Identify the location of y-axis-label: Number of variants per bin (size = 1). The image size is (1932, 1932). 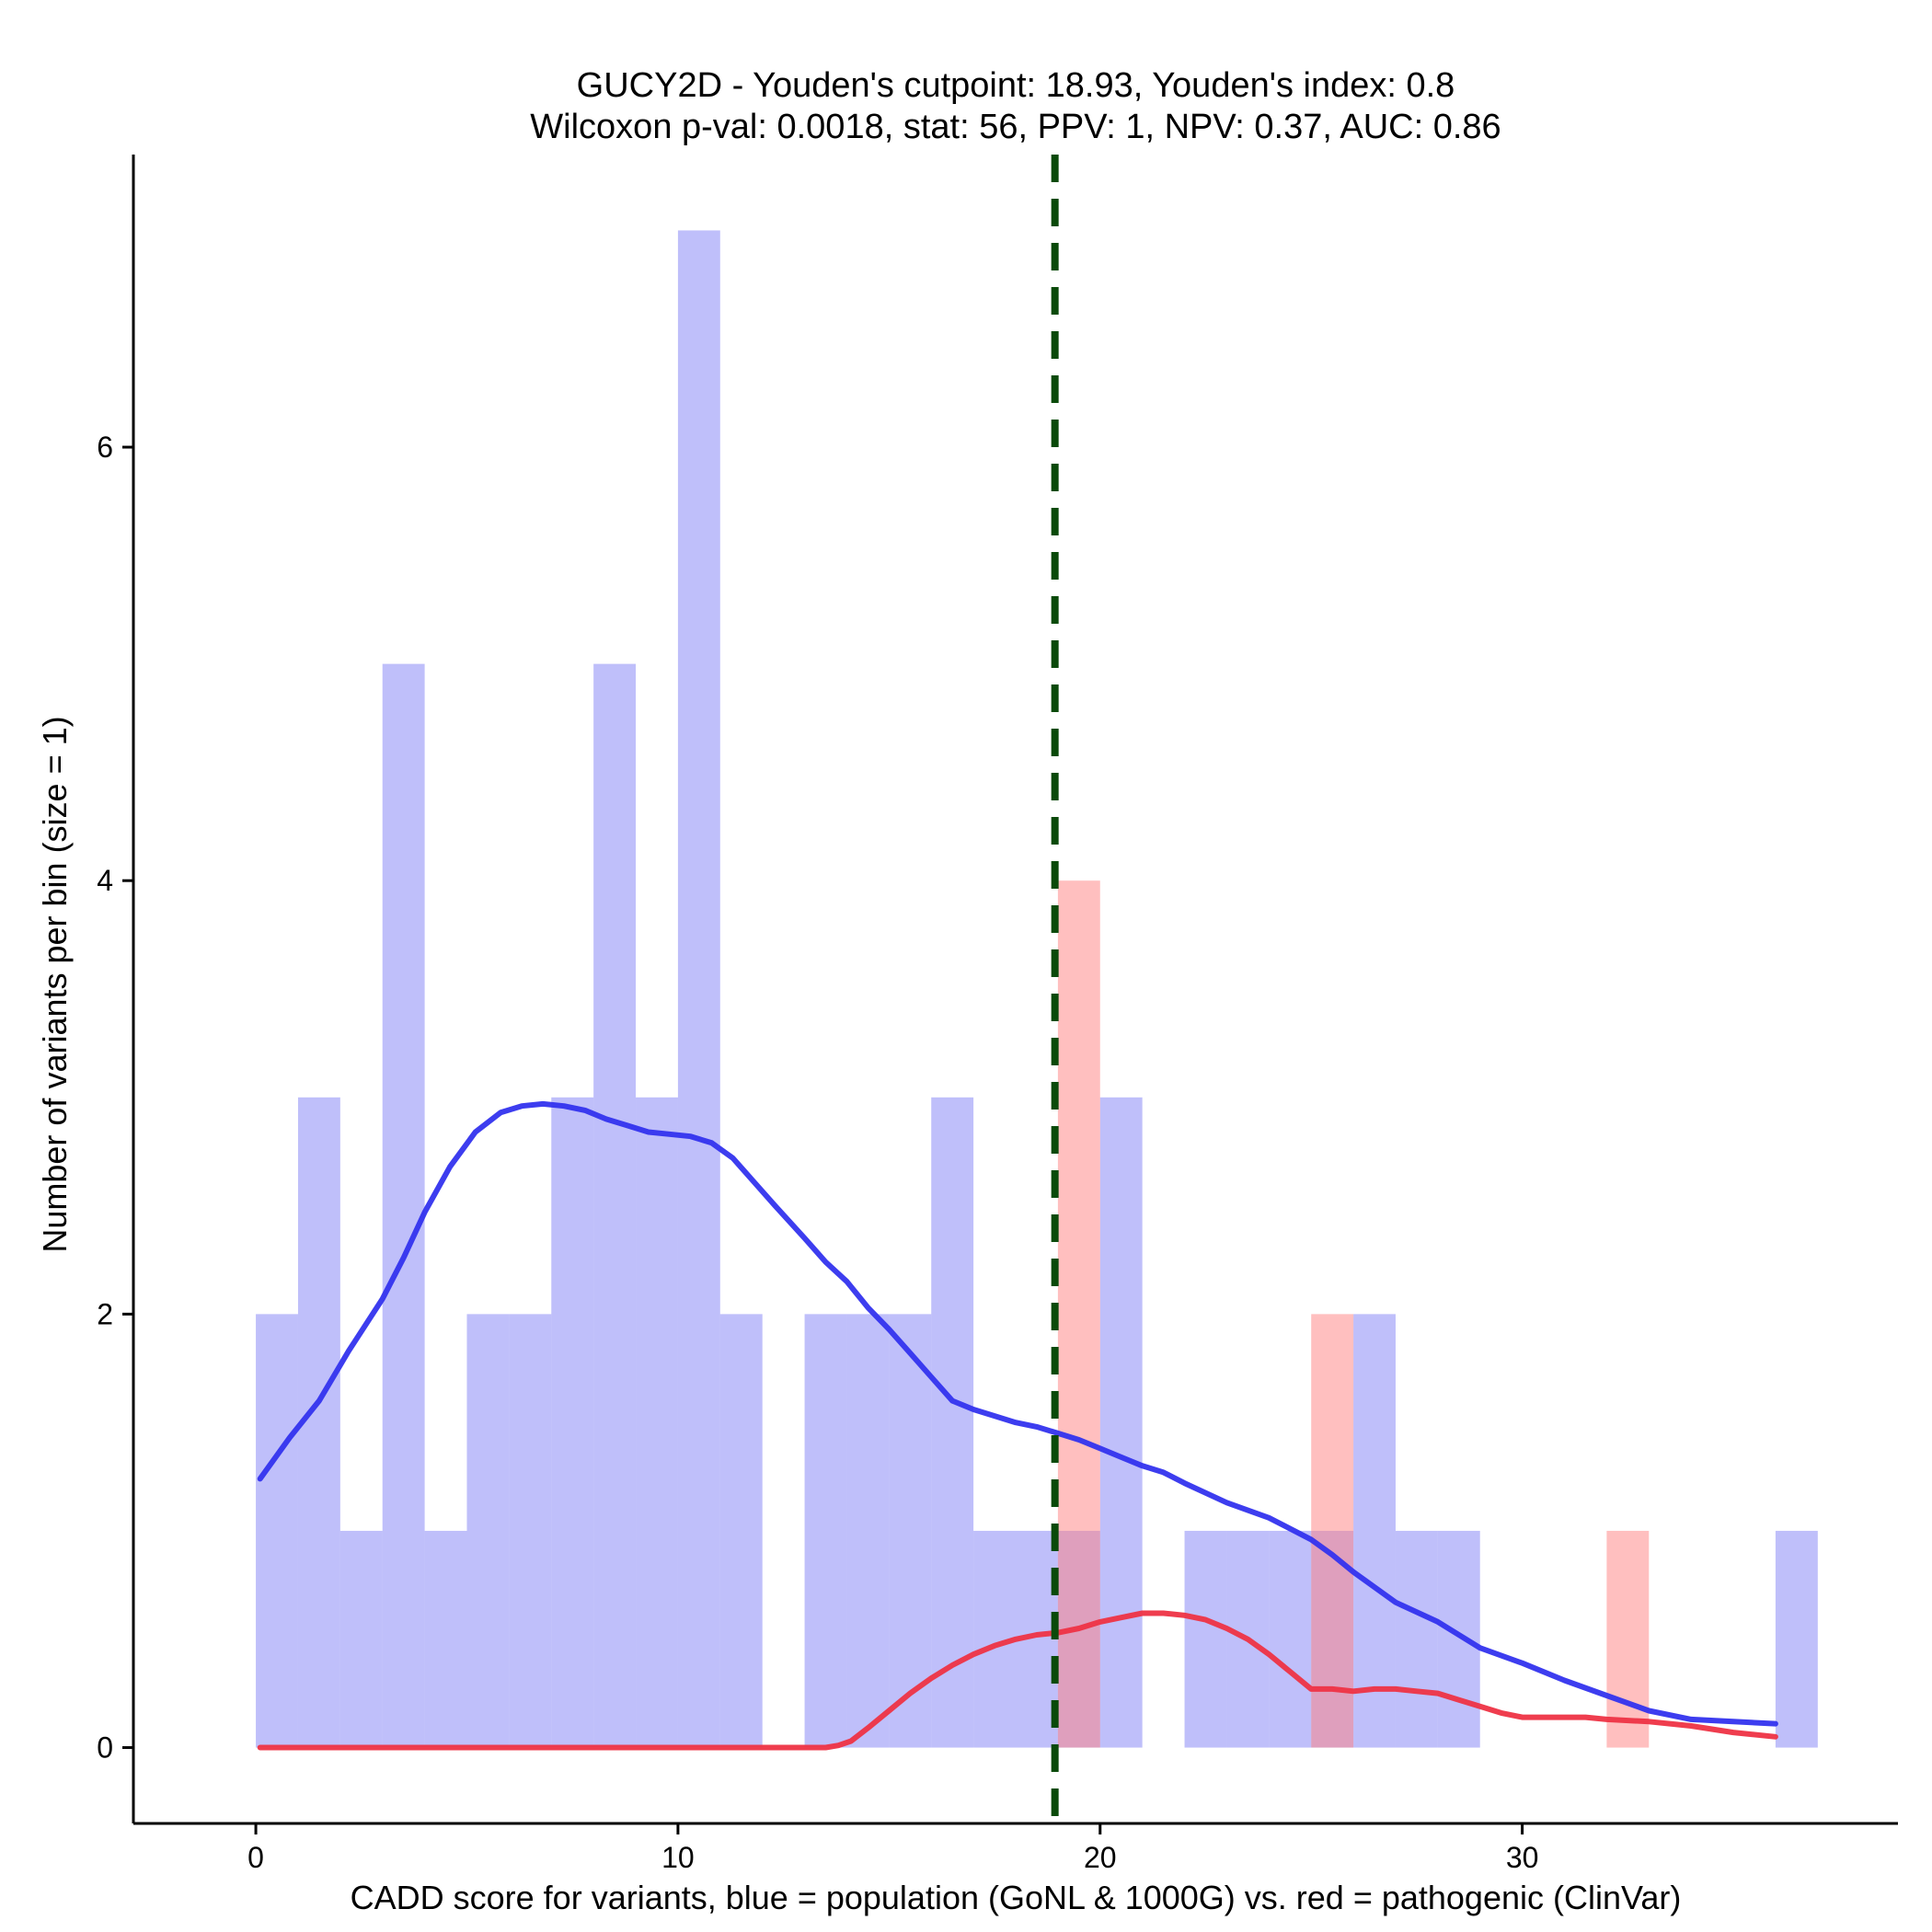
(55, 984).